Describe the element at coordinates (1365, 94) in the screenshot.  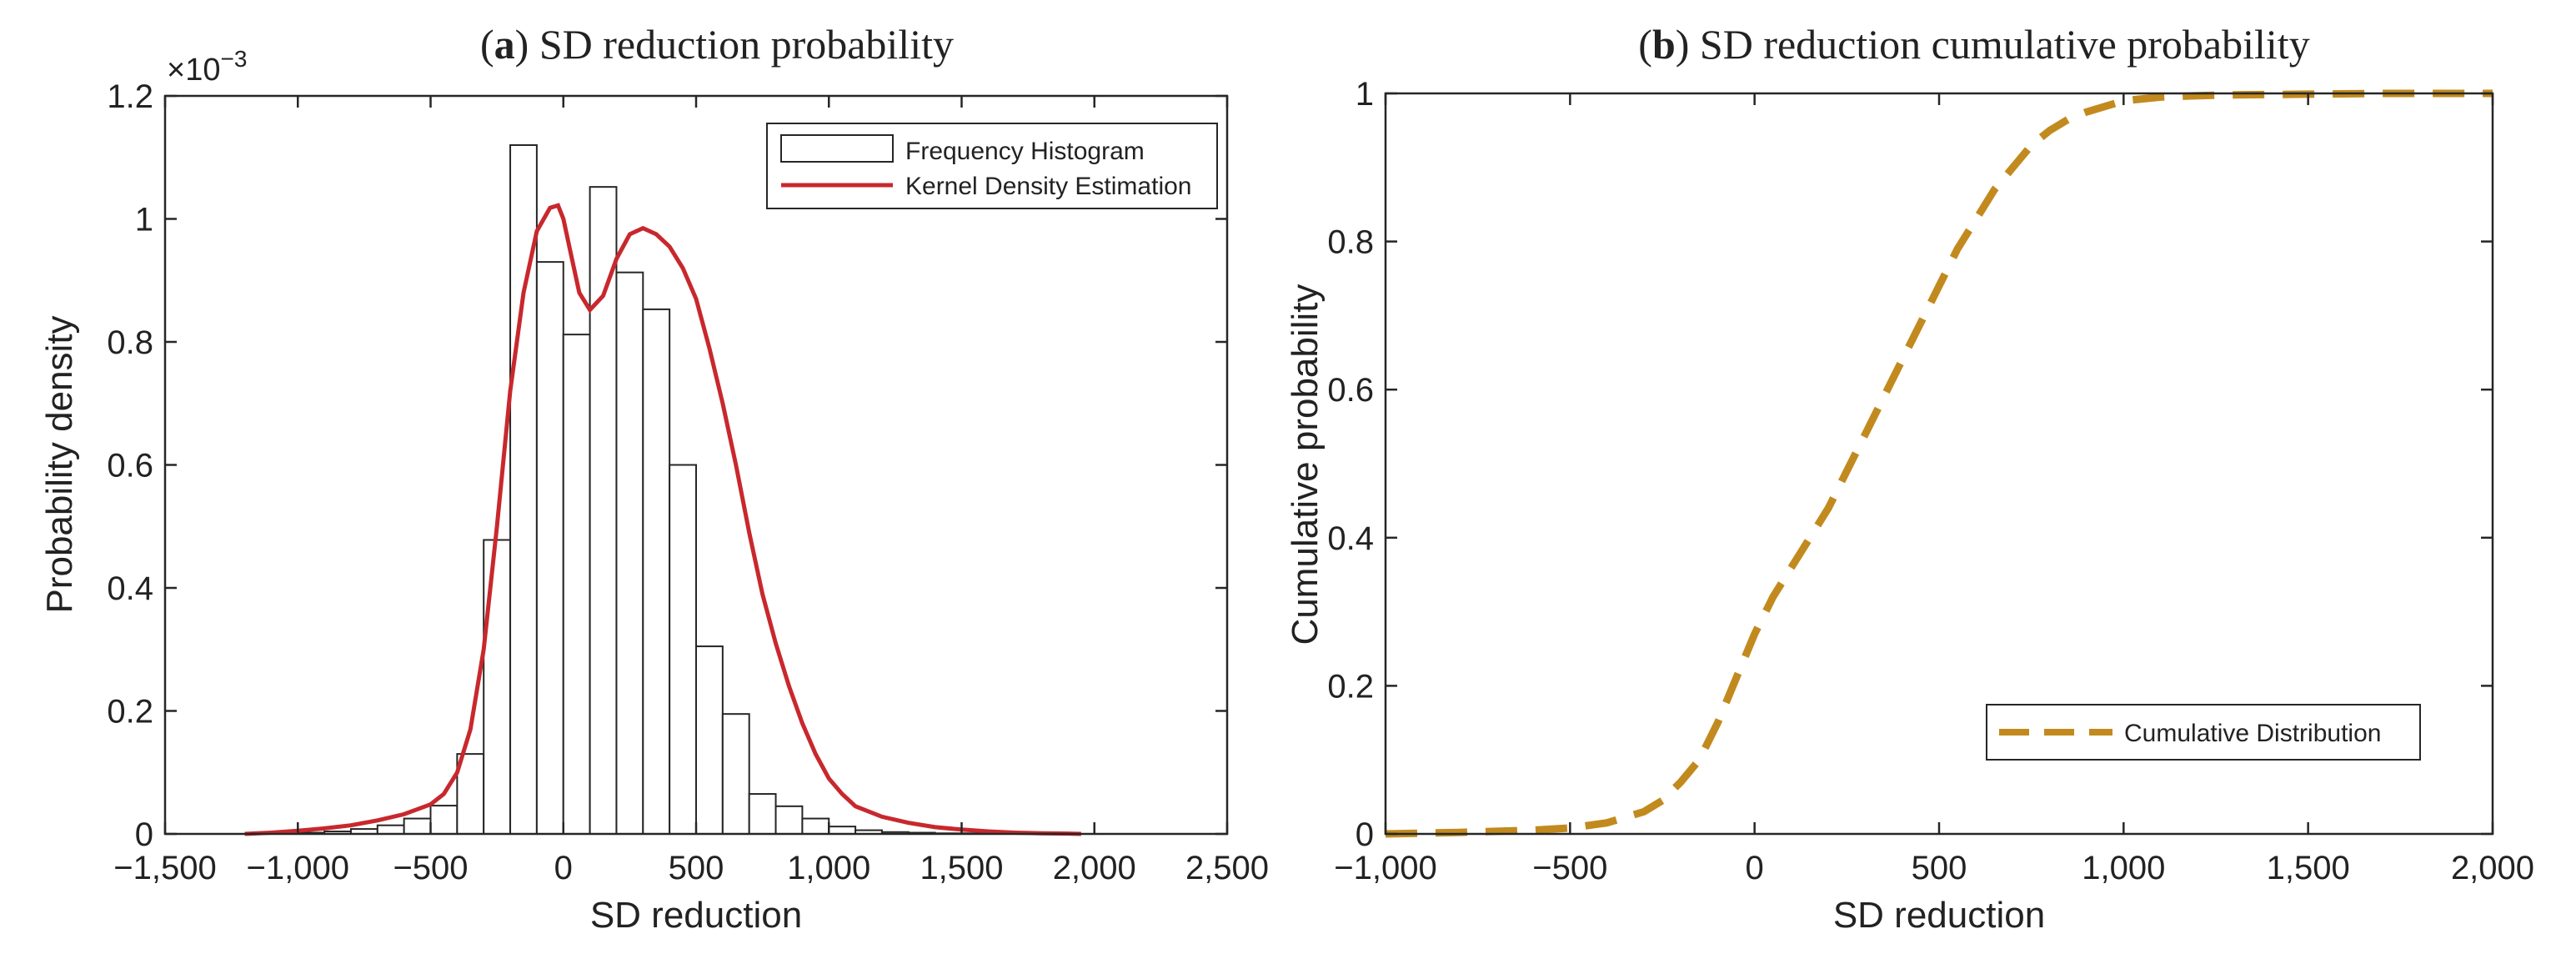
I see `panel-b-y-tick-label: 1` at that location.